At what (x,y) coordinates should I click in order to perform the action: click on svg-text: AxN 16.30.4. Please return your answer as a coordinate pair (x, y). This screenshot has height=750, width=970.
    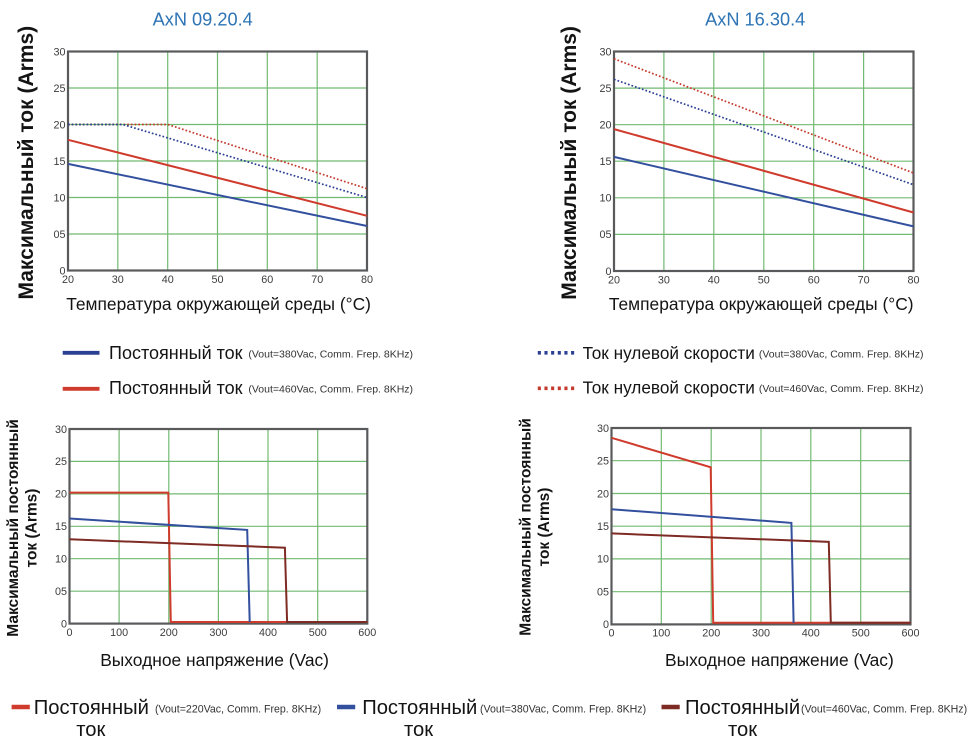
    Looking at the image, I should click on (755, 20).